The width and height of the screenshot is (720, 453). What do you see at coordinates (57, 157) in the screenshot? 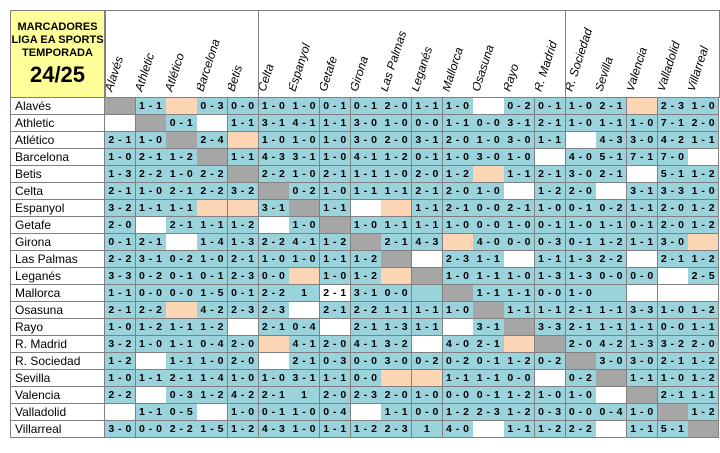
I see `row-header: Barcelona` at bounding box center [57, 157].